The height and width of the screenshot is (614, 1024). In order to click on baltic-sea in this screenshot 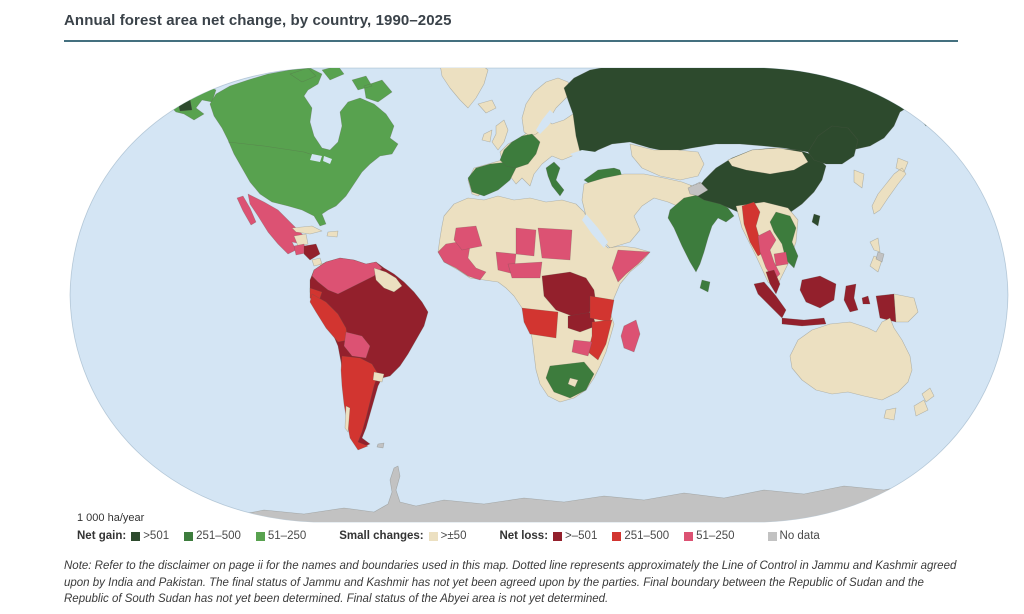, I will do `click(546, 122)`.